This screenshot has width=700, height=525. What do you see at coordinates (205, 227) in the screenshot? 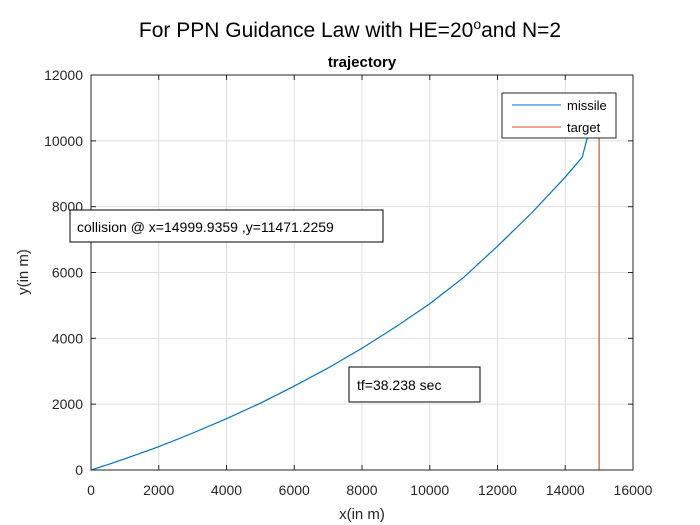
I see `collision-annotation-text: collision @ x=14999.9359 ,y=11471.2259` at bounding box center [205, 227].